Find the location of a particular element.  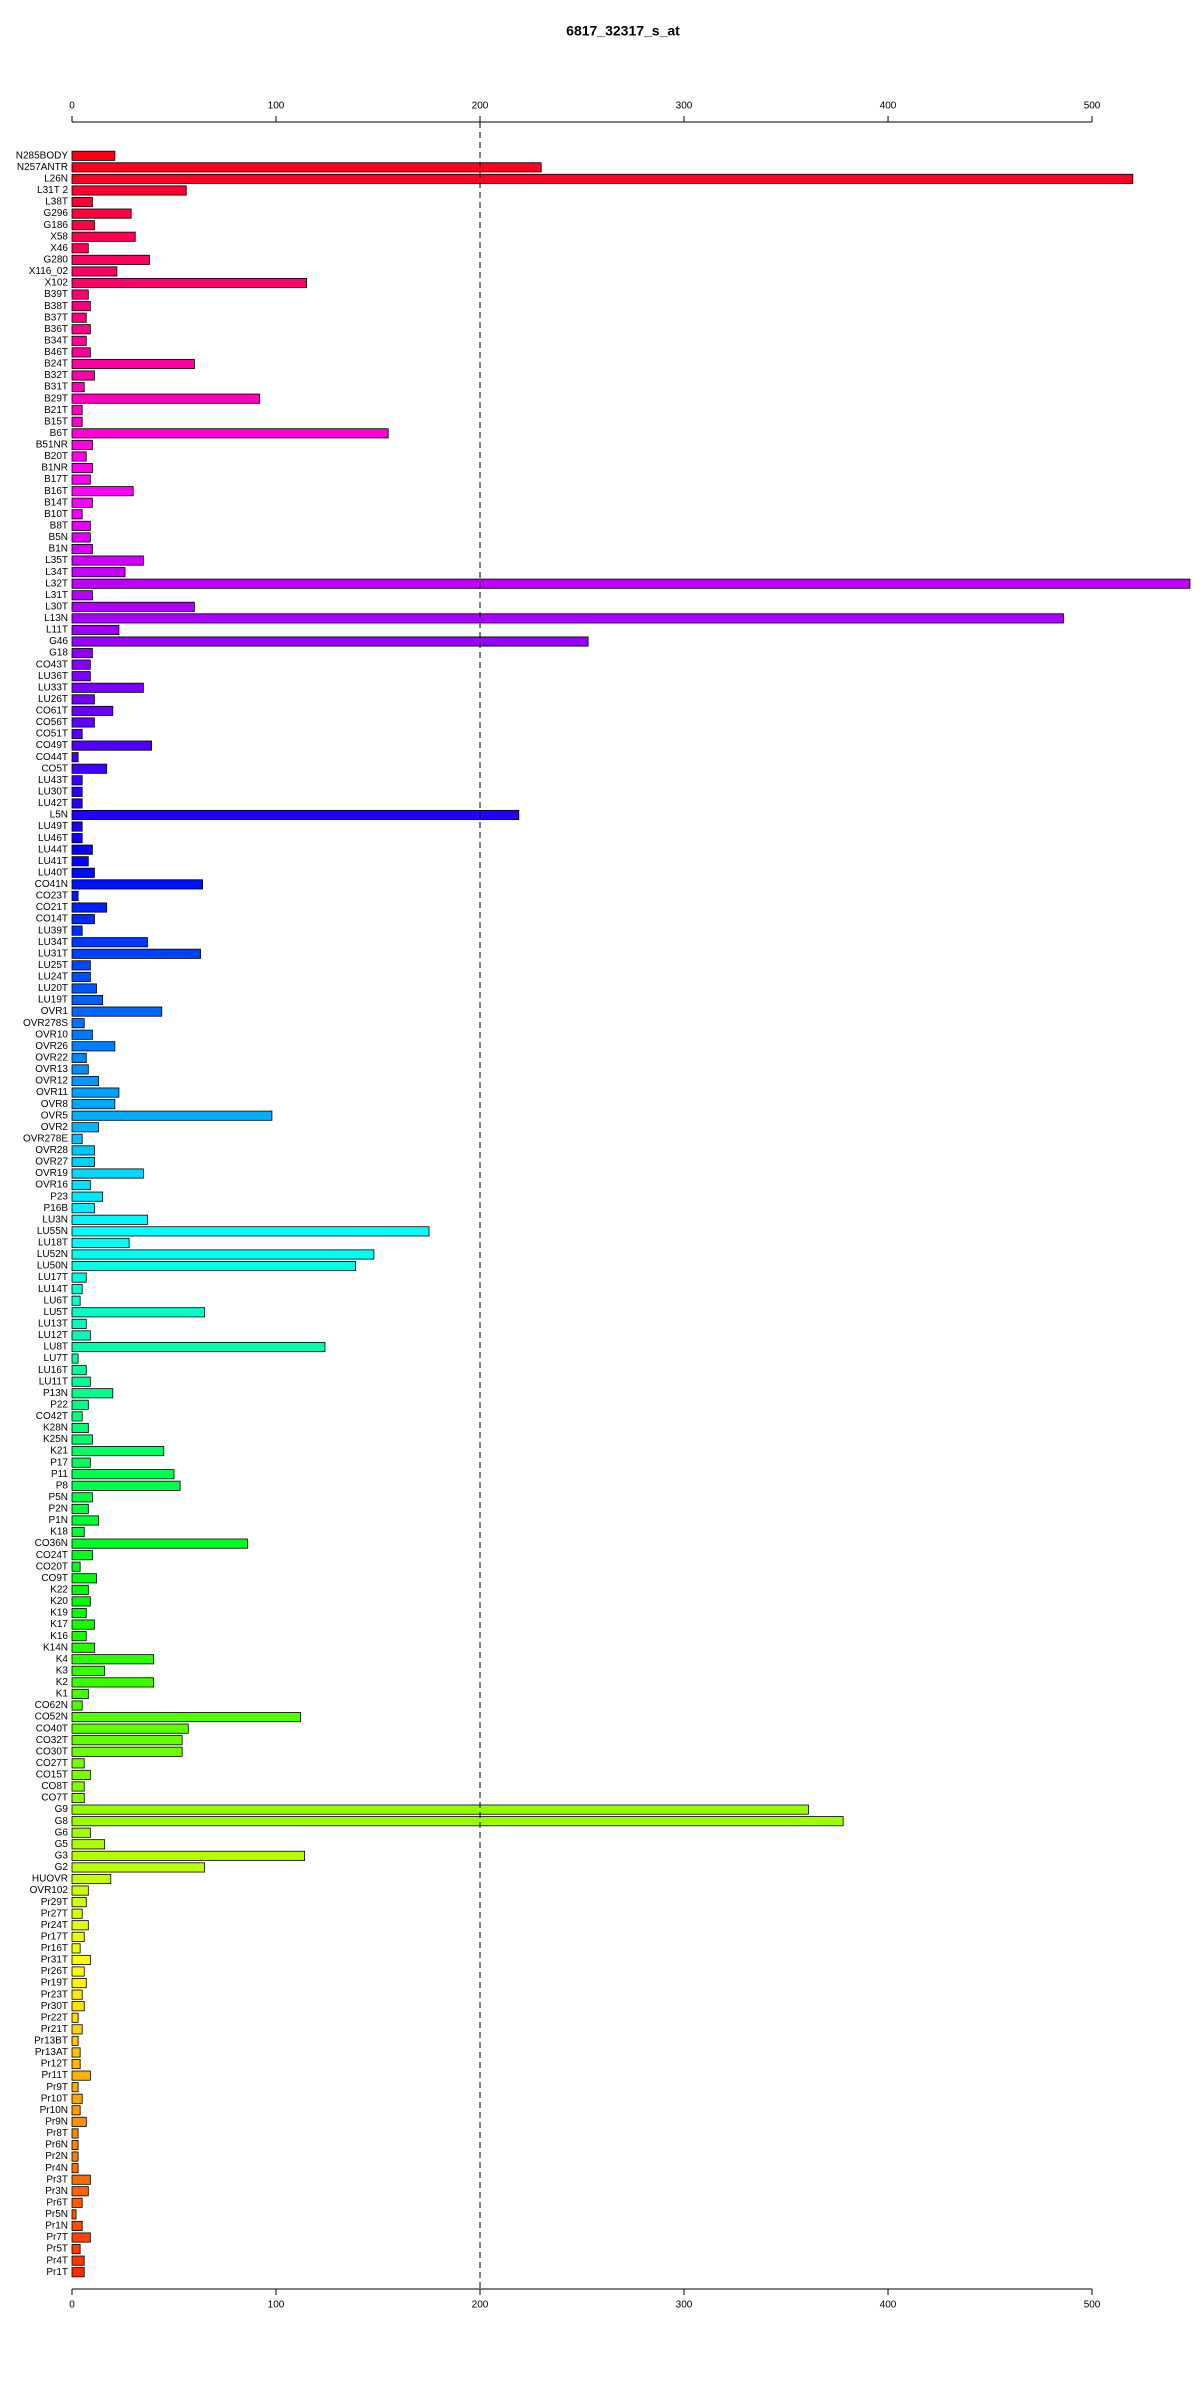

y-tick-label: OVR16 is located at coordinates (51, 1185).